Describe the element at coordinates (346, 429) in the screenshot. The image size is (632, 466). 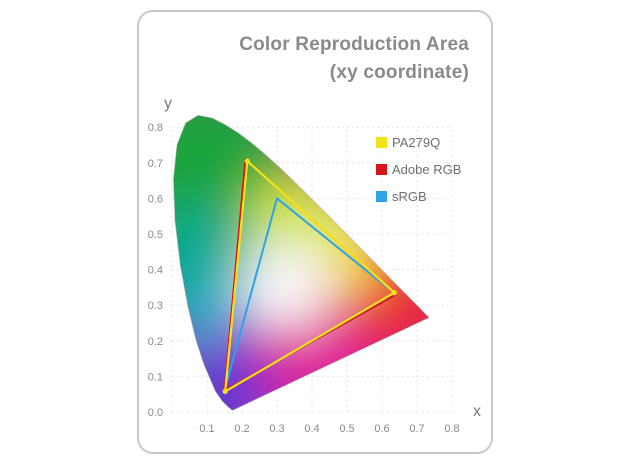
I see `x-tick-label: 0.5` at that location.